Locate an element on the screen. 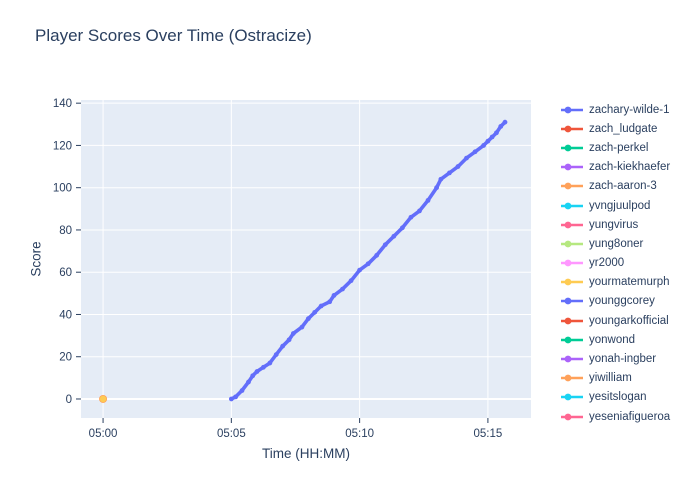 The width and height of the screenshot is (700, 500). legend-label: yvngjuulpod is located at coordinates (620, 205).